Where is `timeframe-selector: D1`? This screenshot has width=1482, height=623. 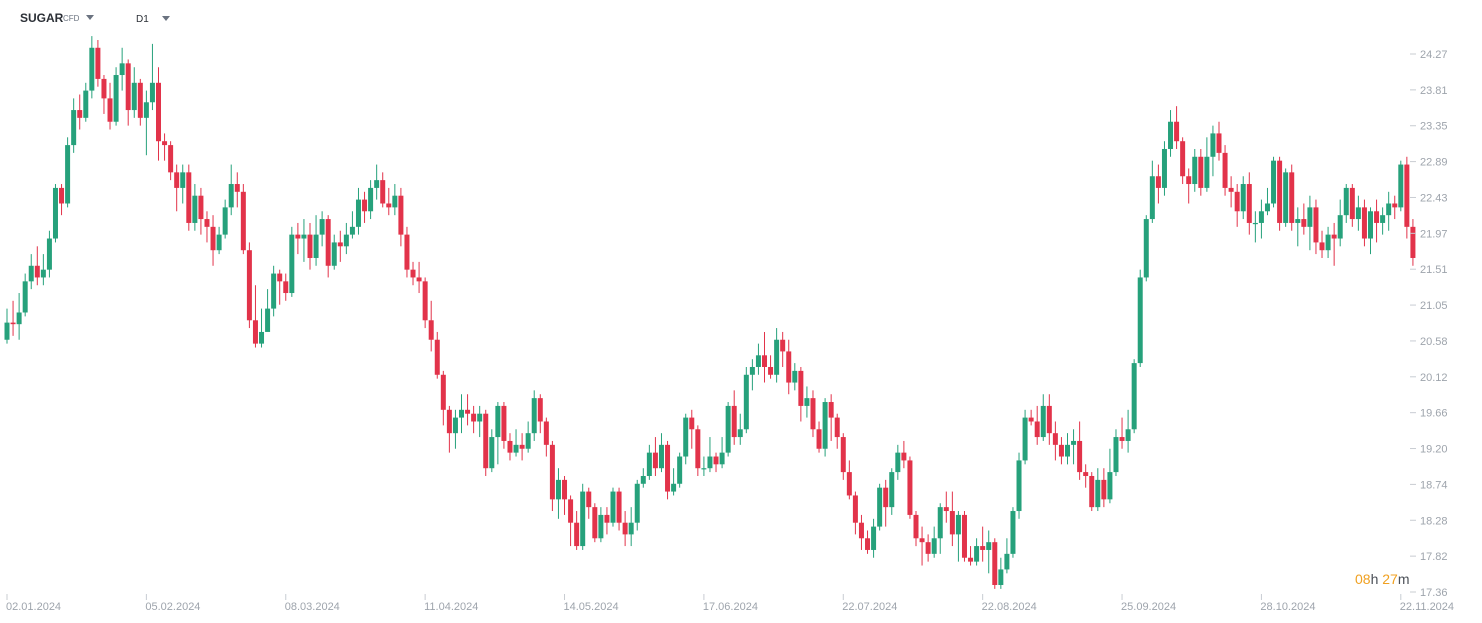 timeframe-selector: D1 is located at coordinates (142, 19).